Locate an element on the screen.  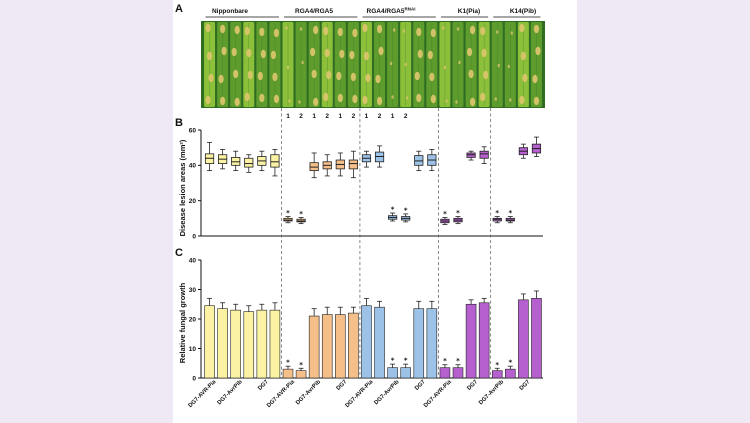
group-label-k14-pib: K14(Pib) is located at coordinates (523, 11).